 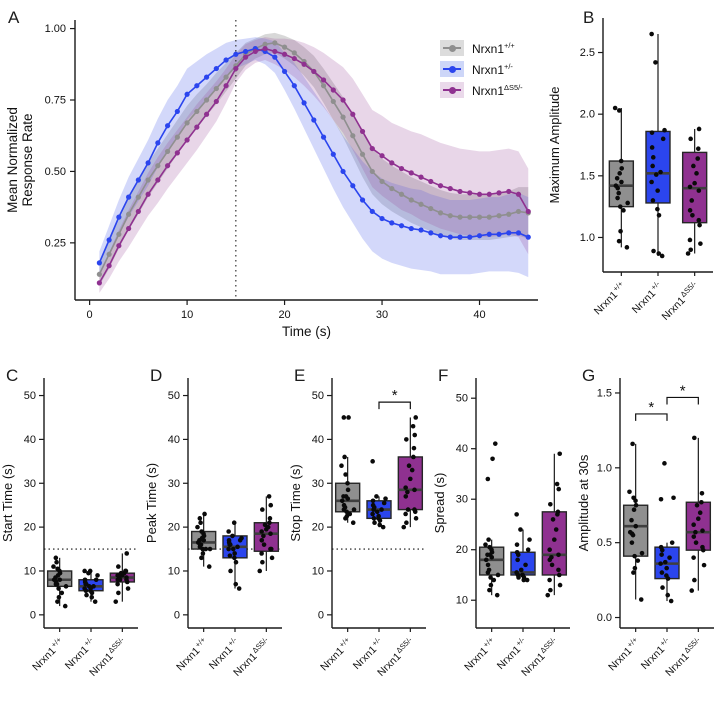 I want to click on svg-text: Nrxn1+/-, so click(x=646, y=297).